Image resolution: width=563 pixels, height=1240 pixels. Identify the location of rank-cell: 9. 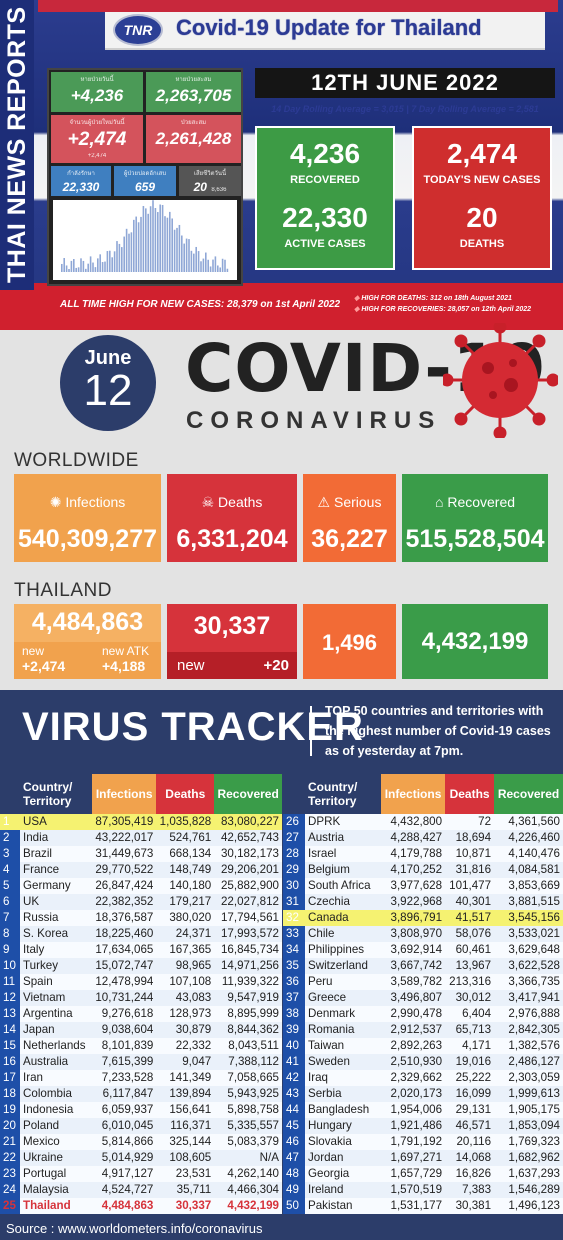
(10, 950).